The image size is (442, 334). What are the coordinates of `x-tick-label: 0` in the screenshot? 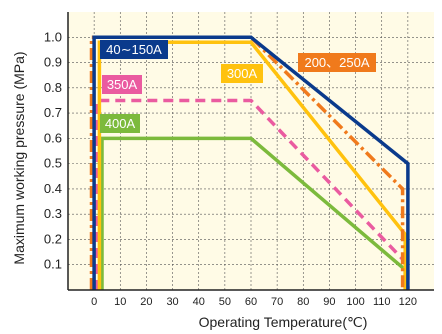 It's located at (94, 302).